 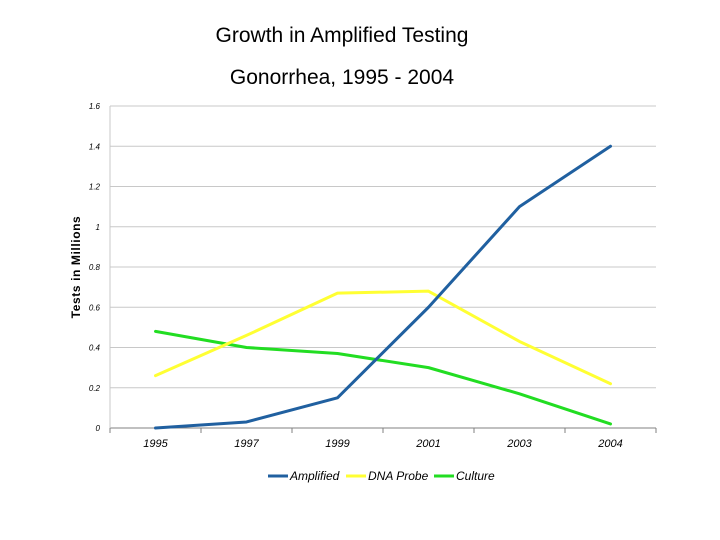 I want to click on x-tick-label: 1999, so click(x=337, y=444).